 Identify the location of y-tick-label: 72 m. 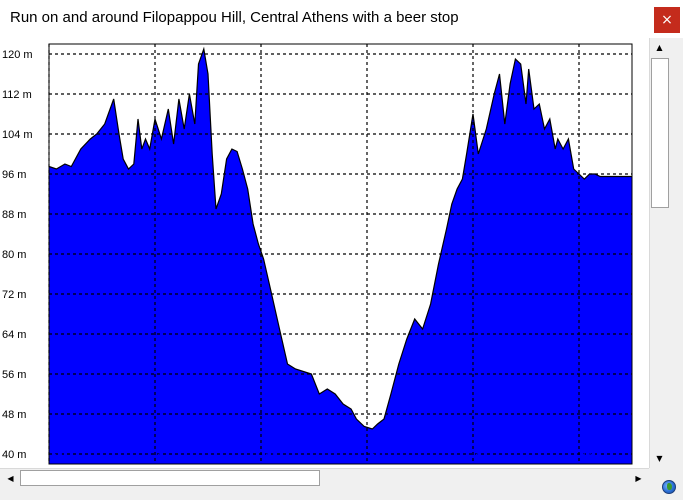
(14, 295).